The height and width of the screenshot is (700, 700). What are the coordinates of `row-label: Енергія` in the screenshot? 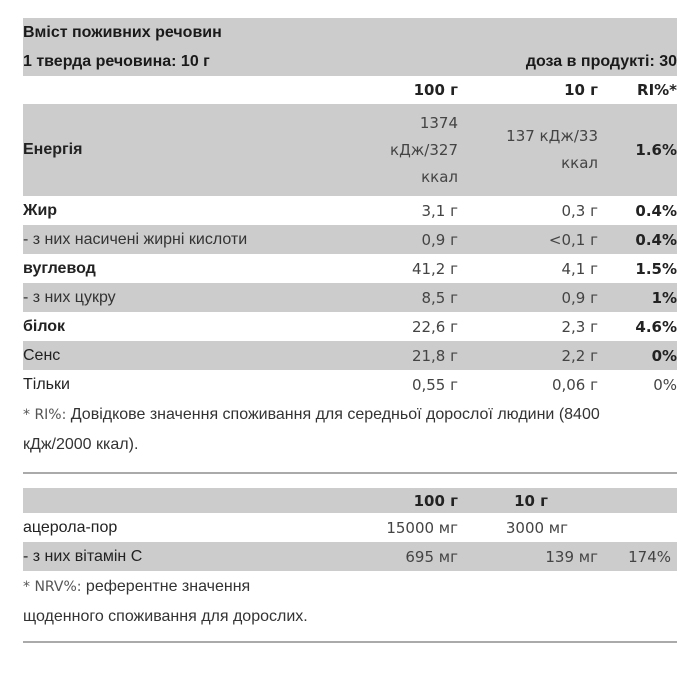 It's located at (188, 150).